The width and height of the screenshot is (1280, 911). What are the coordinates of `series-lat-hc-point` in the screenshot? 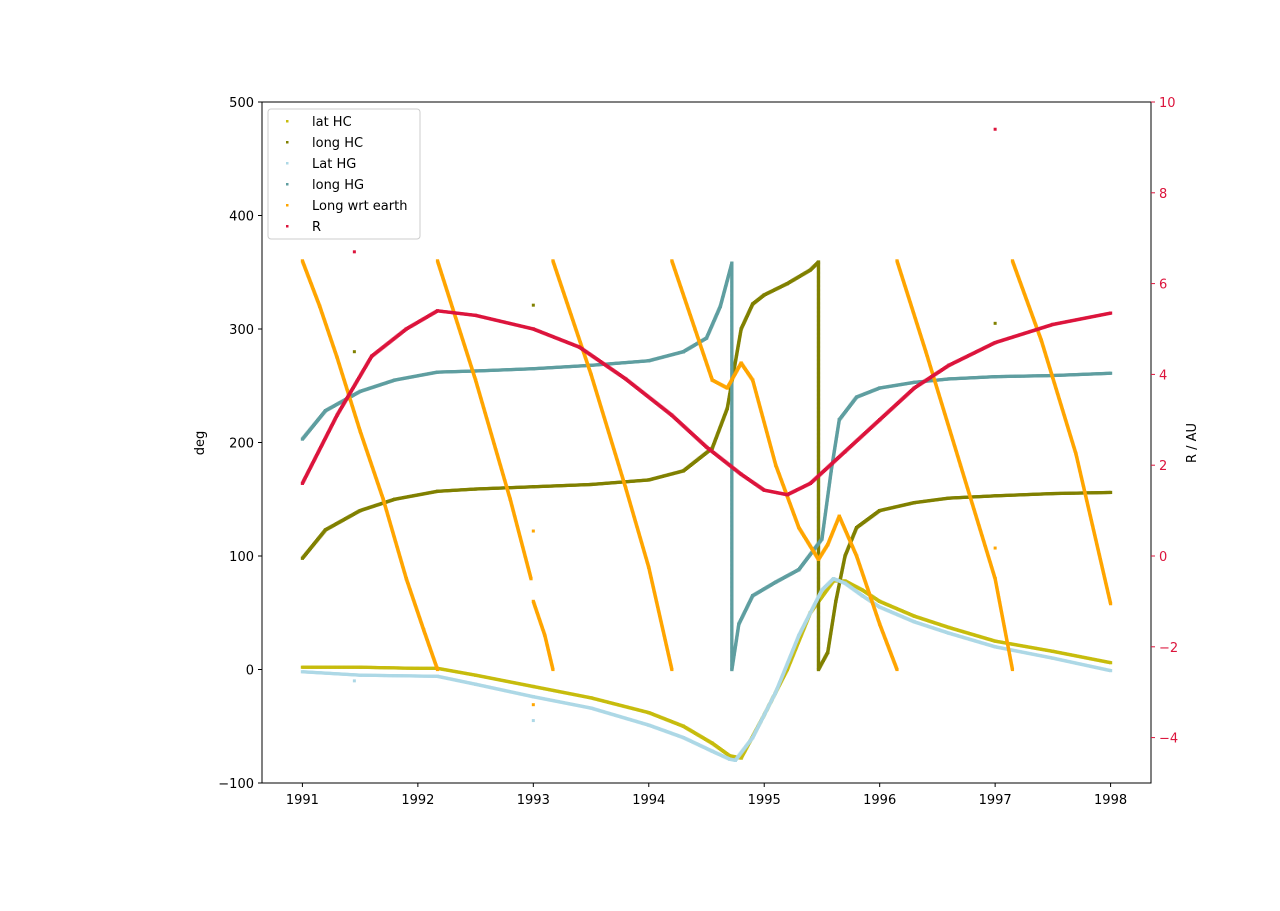 It's located at (1110, 663).